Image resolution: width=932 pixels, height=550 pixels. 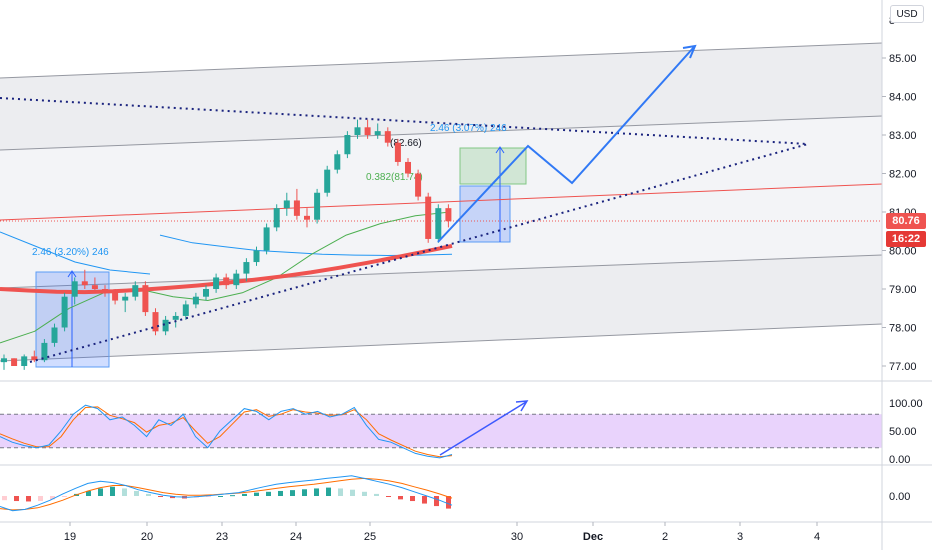 I want to click on macd-pane, so click(x=226, y=493).